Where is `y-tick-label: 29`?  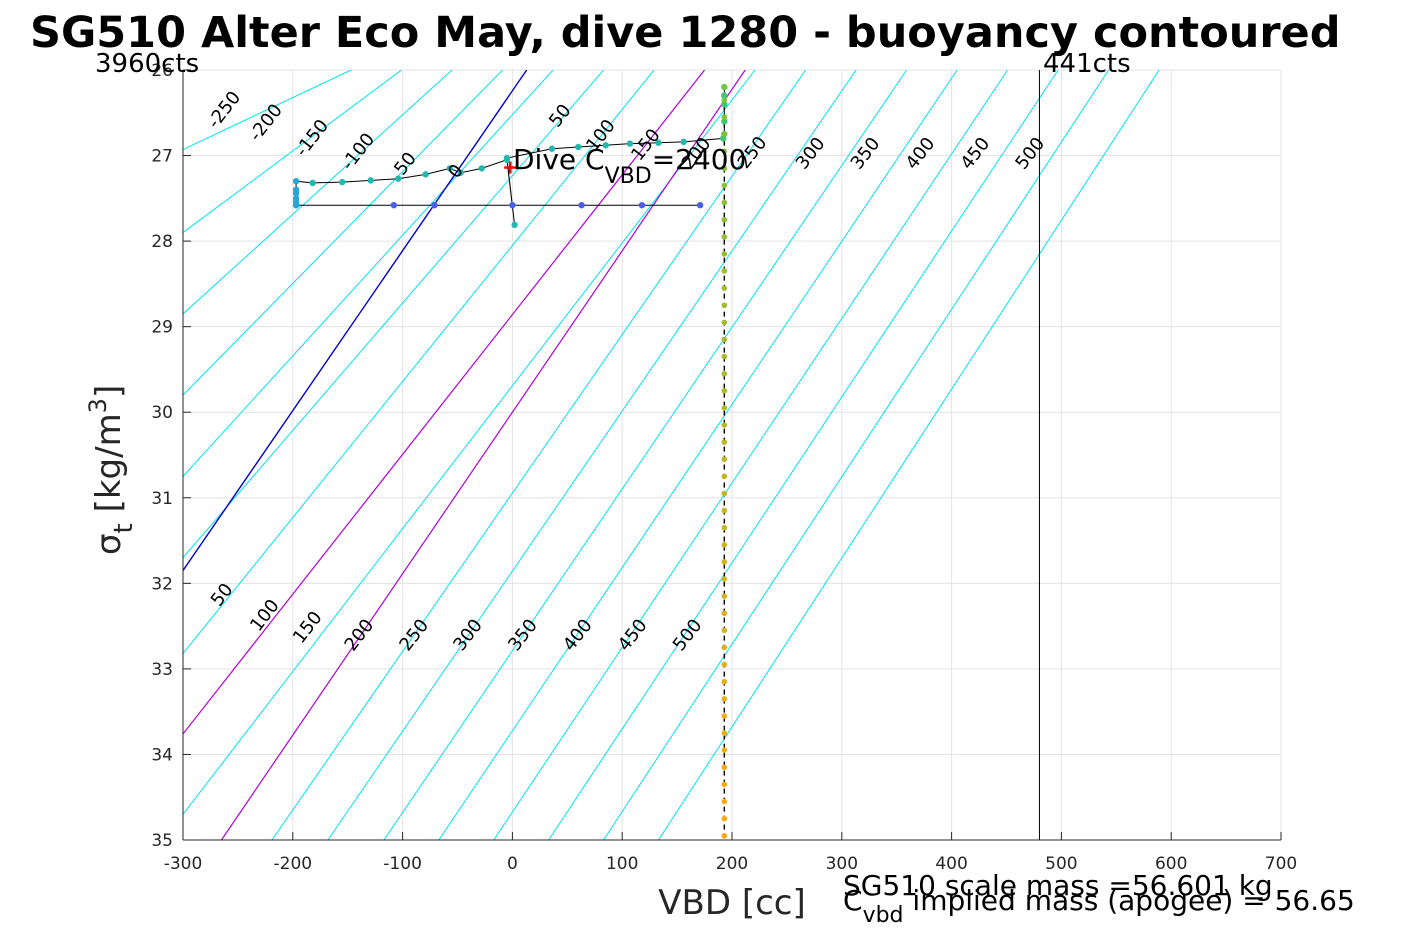
y-tick-label: 29 is located at coordinates (162, 328).